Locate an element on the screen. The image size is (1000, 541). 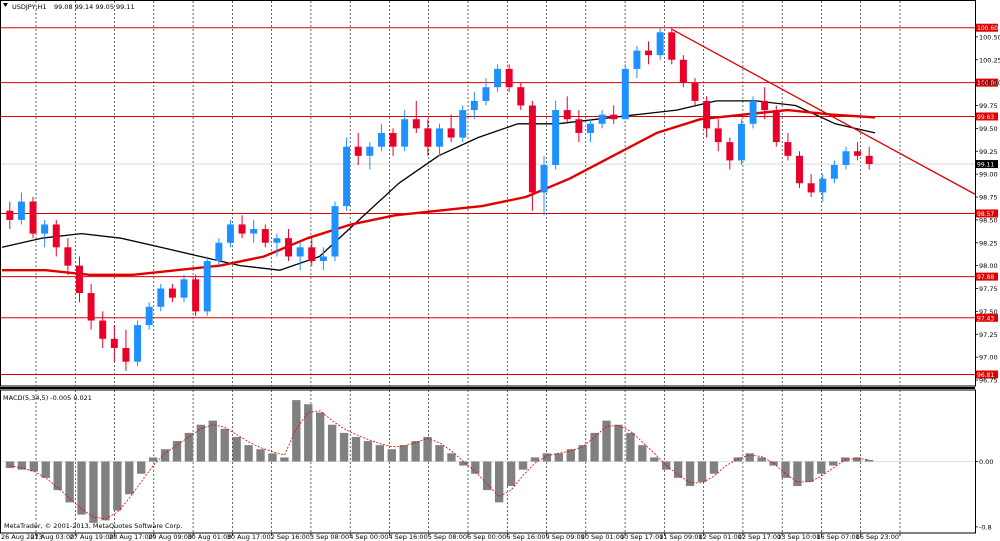
triangle-down-icon is located at coordinates (5, 5).